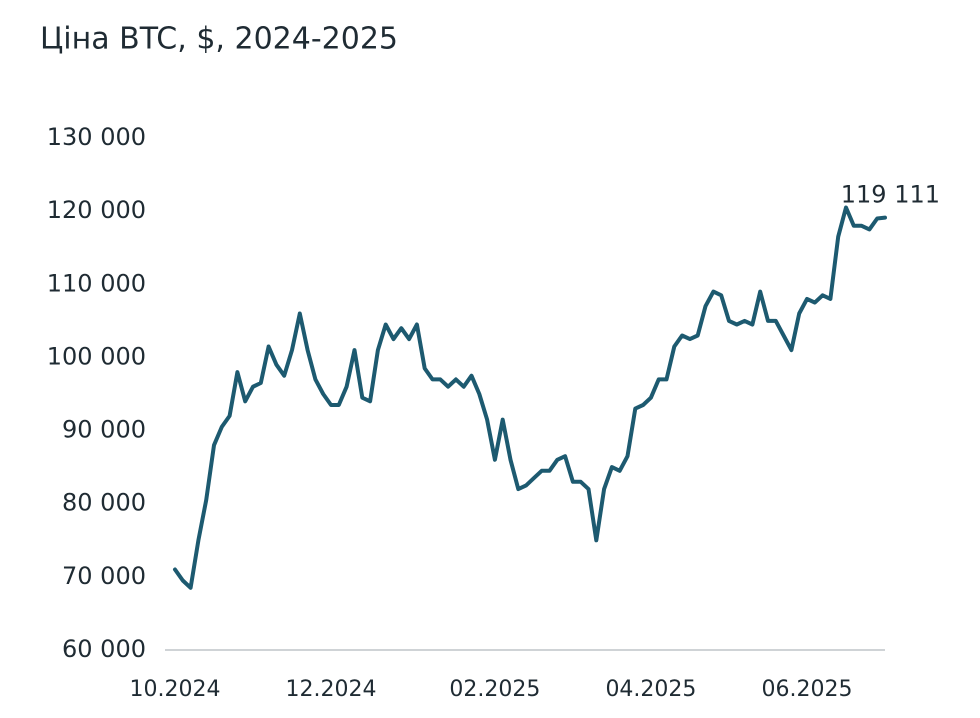  I want to click on value-label: 119 111, so click(890, 195).